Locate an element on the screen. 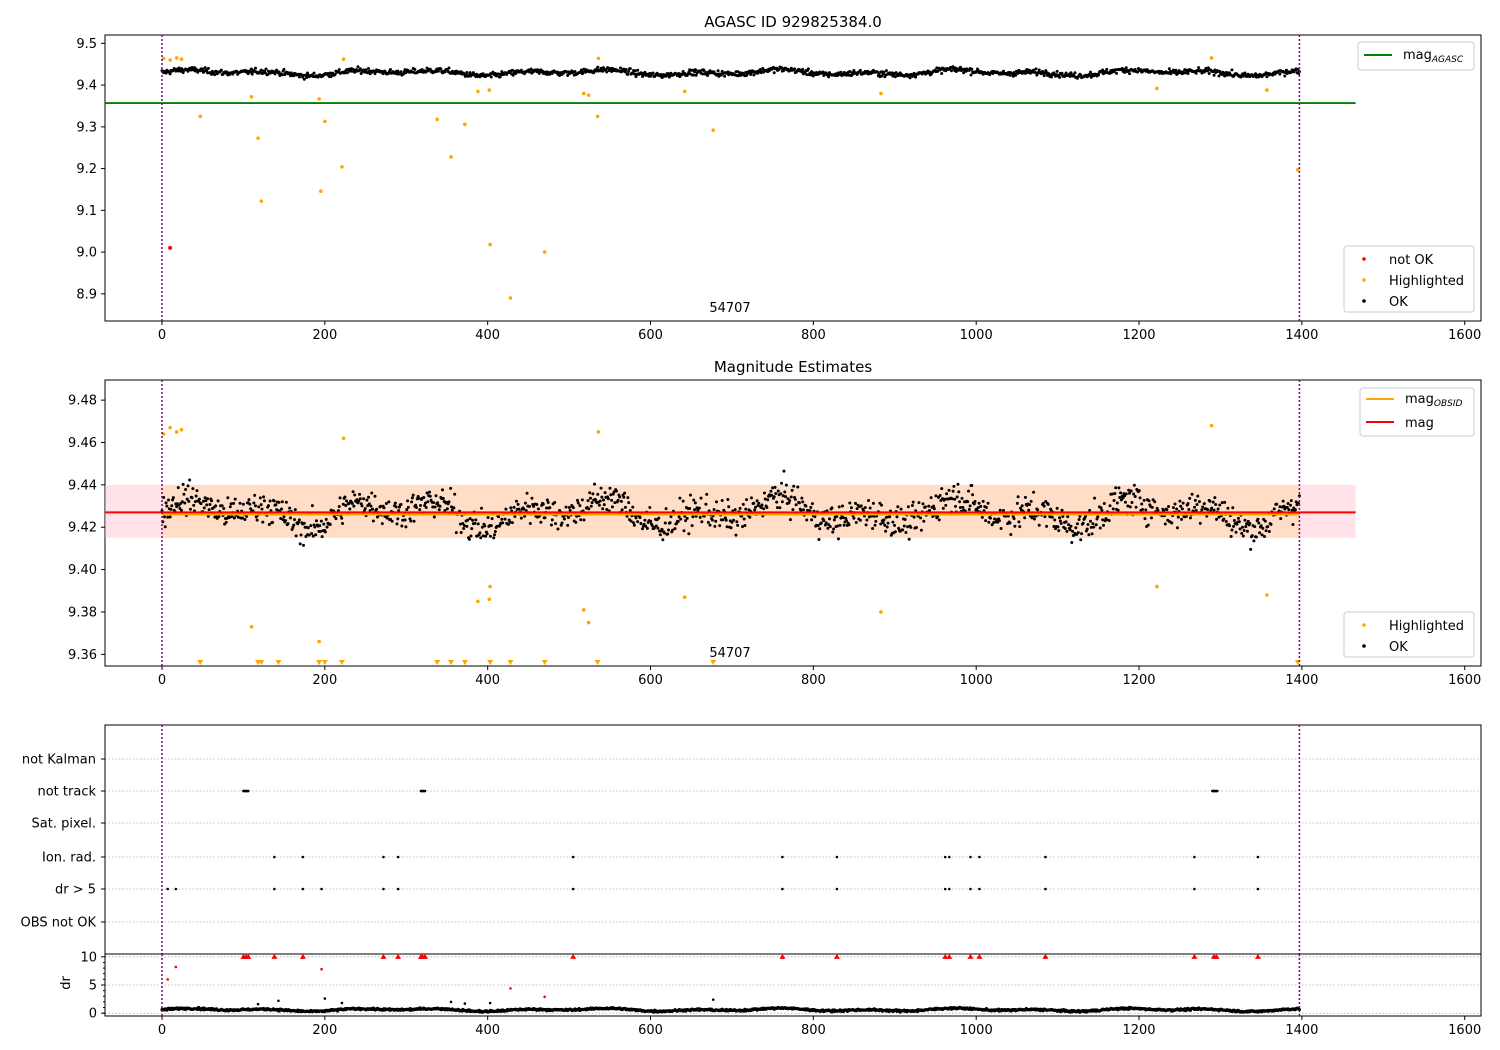  legend-label-ok: OK is located at coordinates (1398, 302).